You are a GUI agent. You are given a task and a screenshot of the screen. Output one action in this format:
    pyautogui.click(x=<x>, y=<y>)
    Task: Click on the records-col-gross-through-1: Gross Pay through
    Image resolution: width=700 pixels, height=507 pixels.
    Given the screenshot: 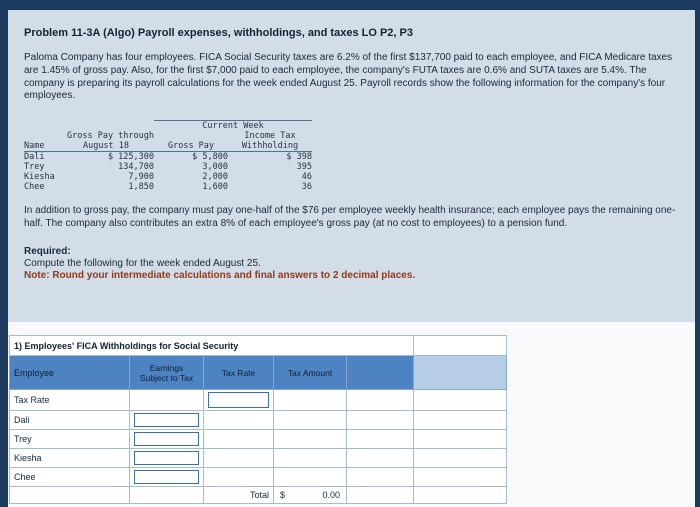 What is the action you would take?
    pyautogui.click(x=110, y=136)
    